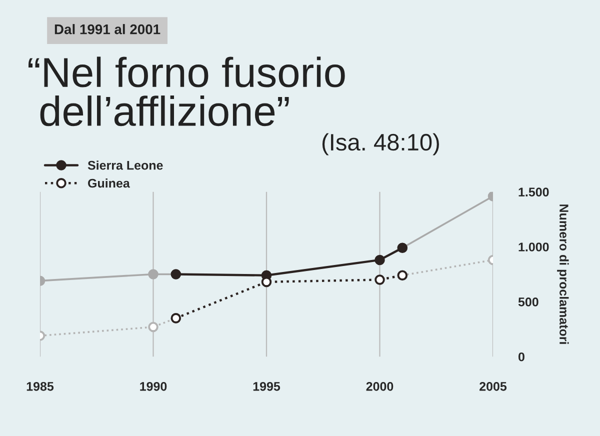  I want to click on x-tick-label: 1990, so click(153, 386).